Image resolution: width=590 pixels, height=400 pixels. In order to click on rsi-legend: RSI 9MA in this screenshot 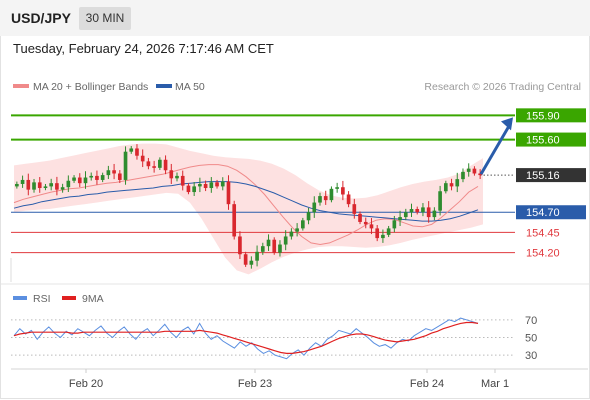, I will do `click(58, 299)`.